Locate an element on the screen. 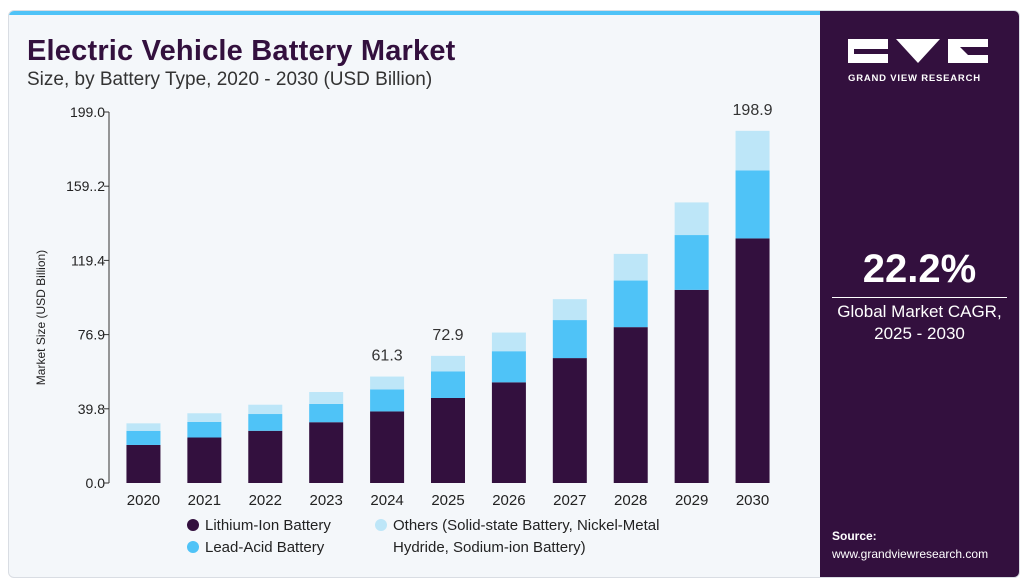  grand-view-research-logo: GRAND VIEW RESEARCH is located at coordinates (918, 63).